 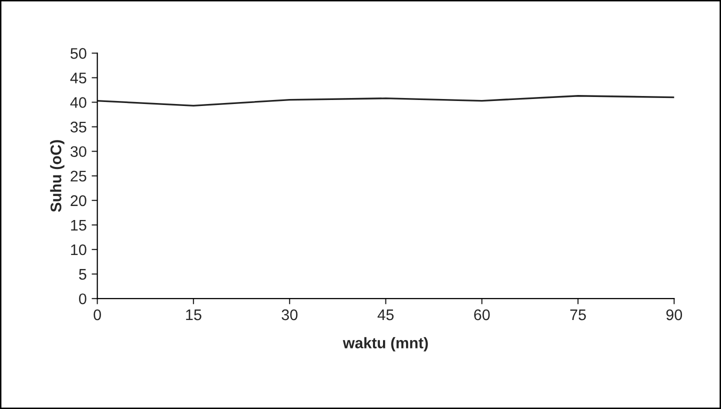 What do you see at coordinates (78, 102) in the screenshot?
I see `y-tick-label: 40` at bounding box center [78, 102].